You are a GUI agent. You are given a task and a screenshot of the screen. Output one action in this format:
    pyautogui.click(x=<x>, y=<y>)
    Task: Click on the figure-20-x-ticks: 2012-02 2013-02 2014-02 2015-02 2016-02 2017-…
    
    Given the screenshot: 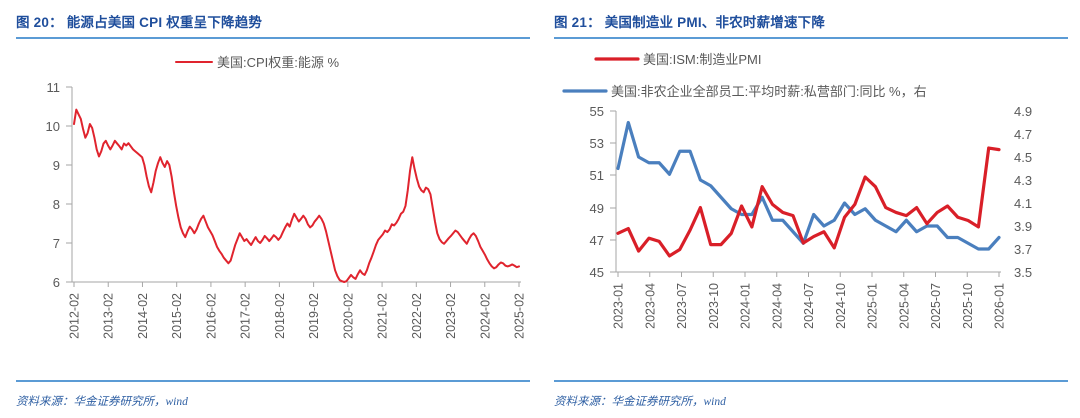 What is the action you would take?
    pyautogui.click(x=297, y=310)
    